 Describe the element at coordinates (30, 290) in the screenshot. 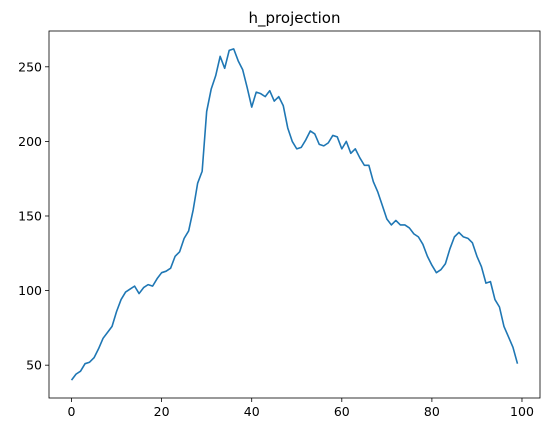

I see `y-tick-label: 100` at that location.